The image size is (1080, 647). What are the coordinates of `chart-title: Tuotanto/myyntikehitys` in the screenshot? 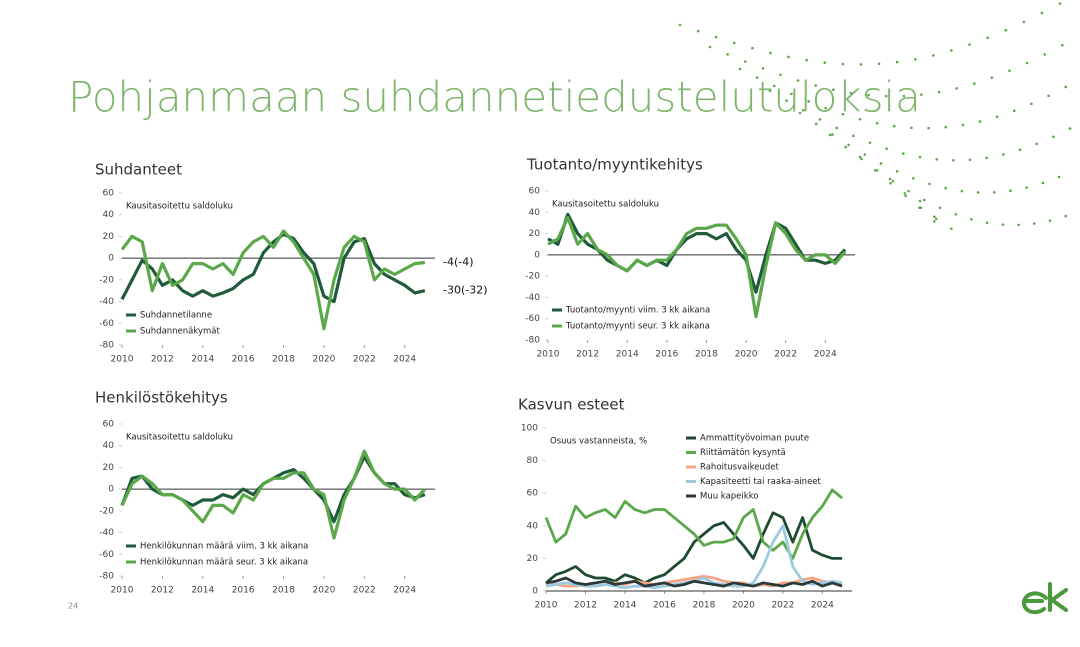 It's located at (614, 165).